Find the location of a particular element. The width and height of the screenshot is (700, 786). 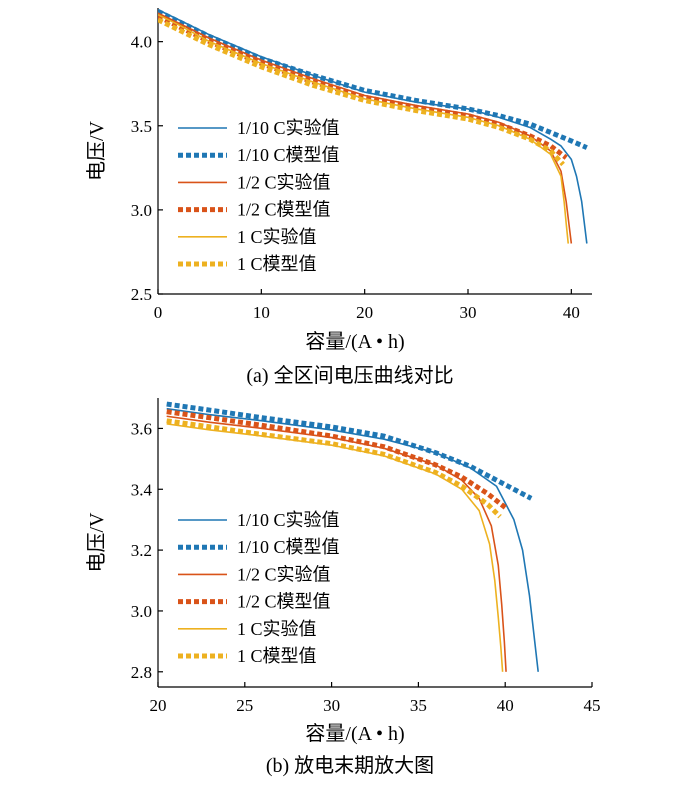

y-tick-label: 3.5 is located at coordinates (141, 126).